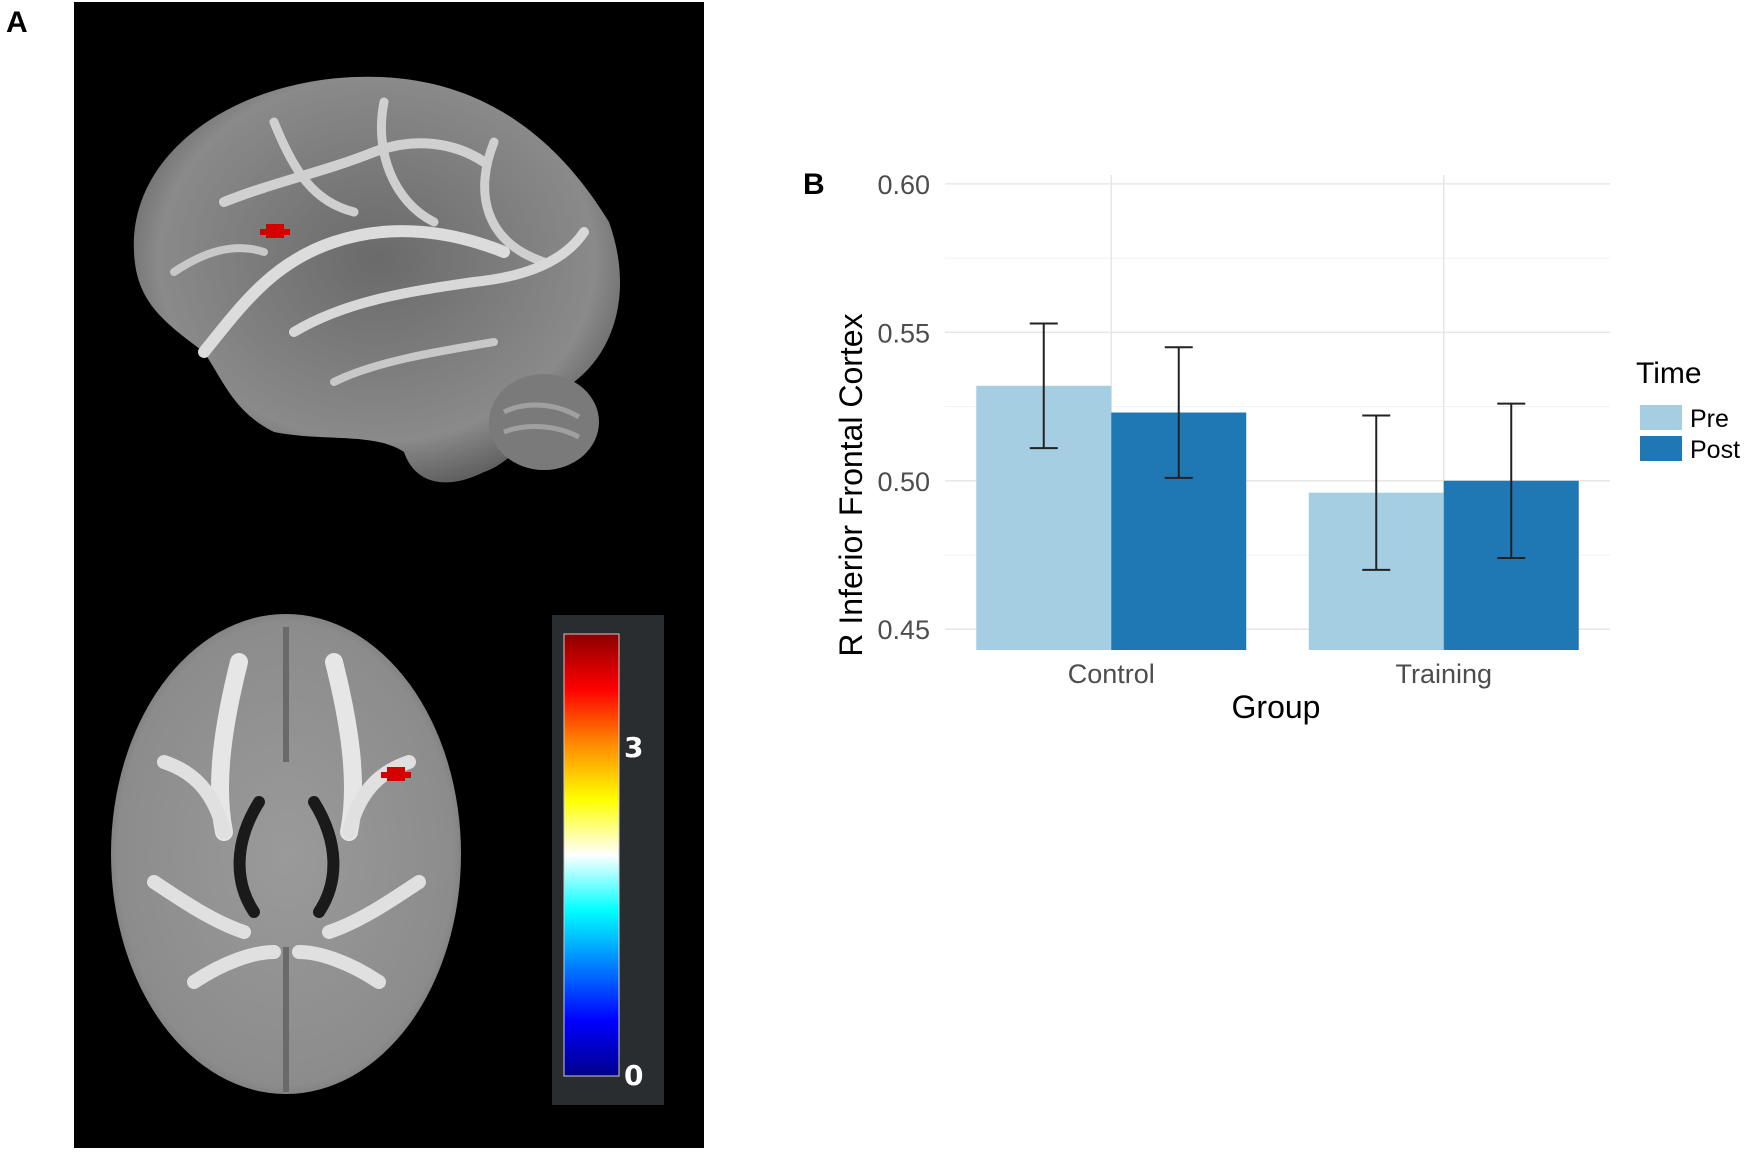  I want to click on y-tick-label: 0.45, so click(903, 630).